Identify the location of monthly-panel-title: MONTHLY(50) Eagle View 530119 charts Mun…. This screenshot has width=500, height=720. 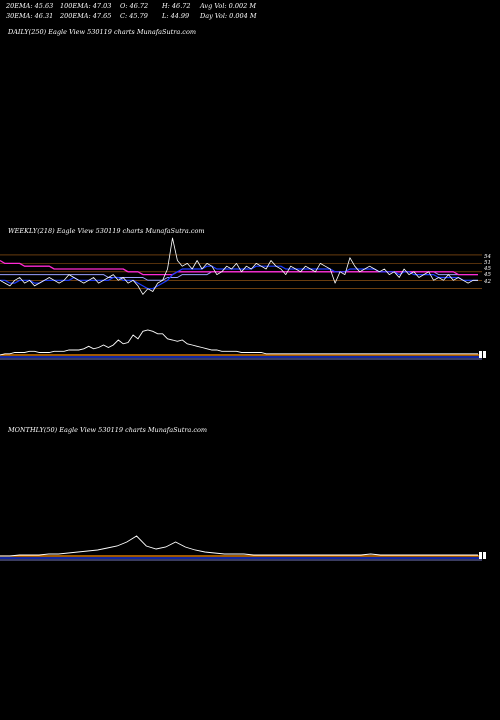
(108, 430).